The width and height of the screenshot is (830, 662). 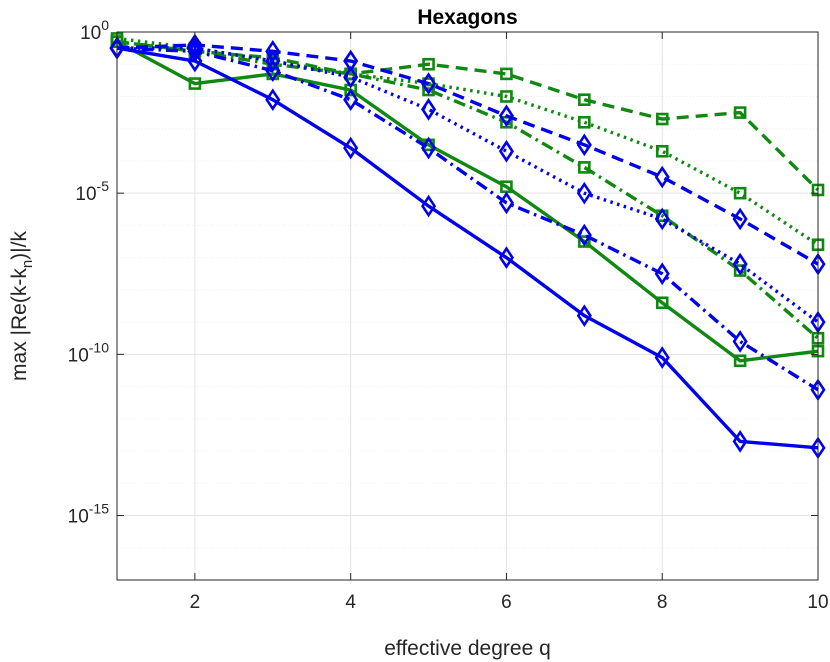 I want to click on y-tick-label: 10⁻⁵, so click(x=92, y=191).